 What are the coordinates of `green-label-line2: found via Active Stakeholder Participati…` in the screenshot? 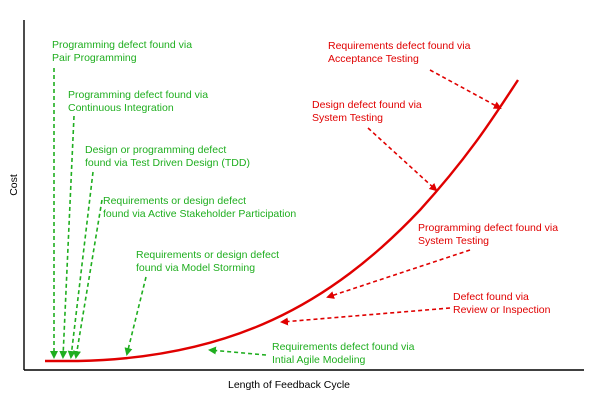 It's located at (199, 214).